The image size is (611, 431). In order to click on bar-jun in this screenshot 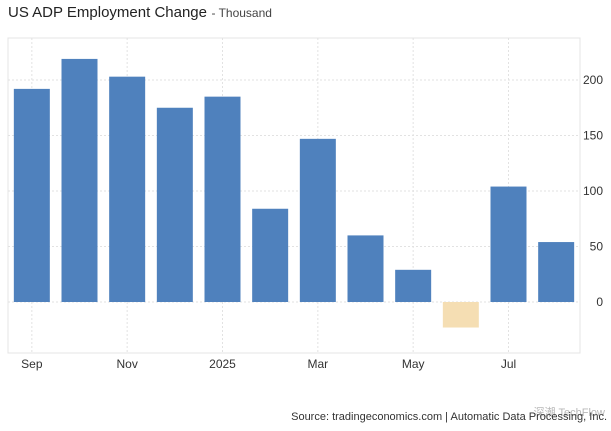, I will do `click(460, 315)`.